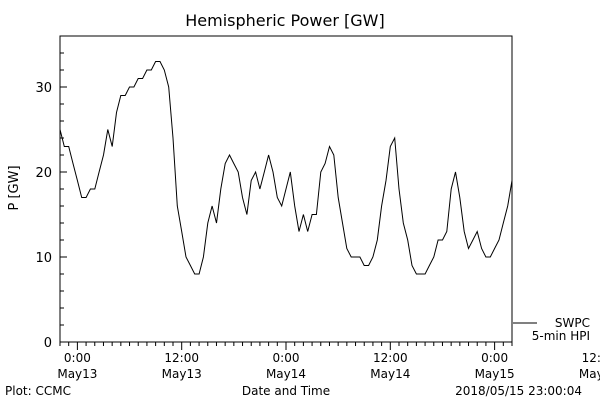  I want to click on y-tick-label: 20, so click(43, 173).